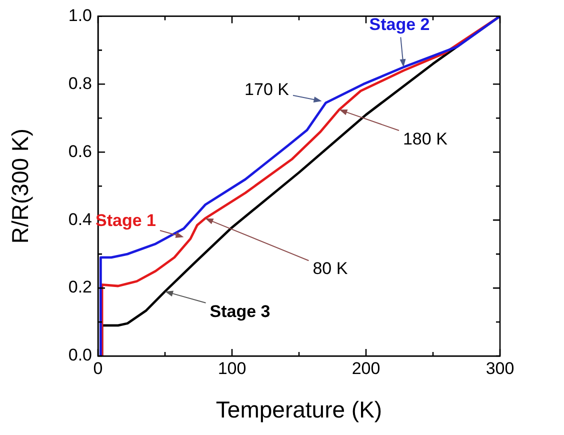 The height and width of the screenshot is (435, 564). Describe the element at coordinates (399, 24) in the screenshot. I see `annotation: Stage 2` at that location.